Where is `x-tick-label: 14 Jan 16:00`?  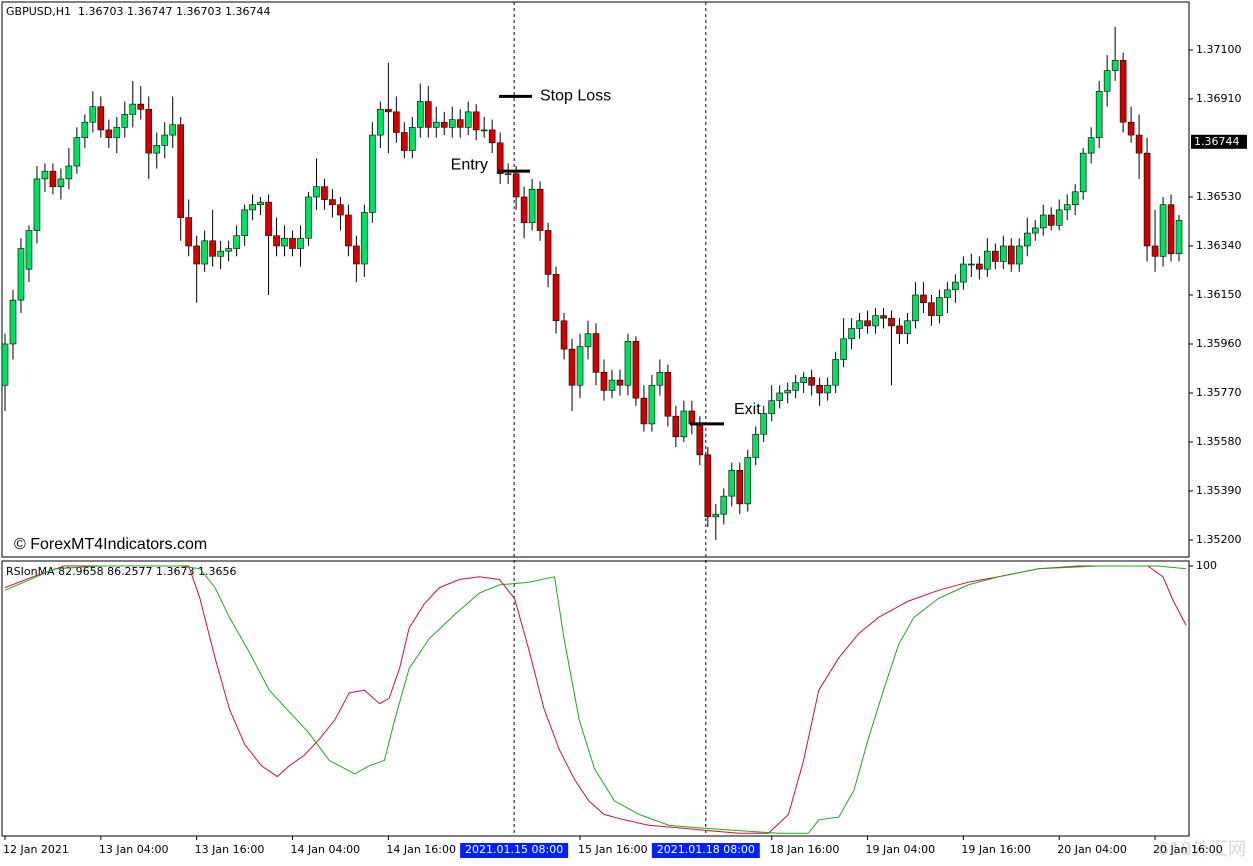
x-tick-label: 14 Jan 16:00 is located at coordinates (421, 849).